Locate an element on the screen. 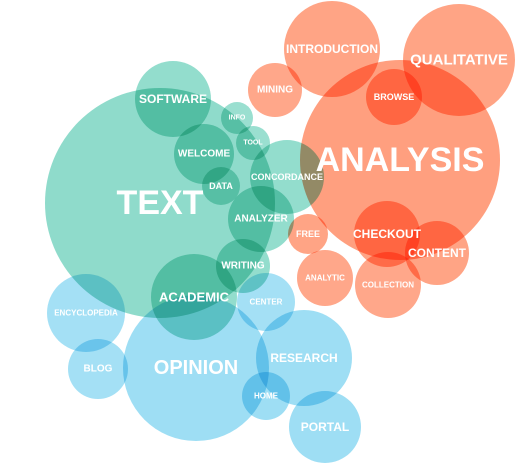 This screenshot has width=532, height=469. bubble-introduction is located at coordinates (332, 49).